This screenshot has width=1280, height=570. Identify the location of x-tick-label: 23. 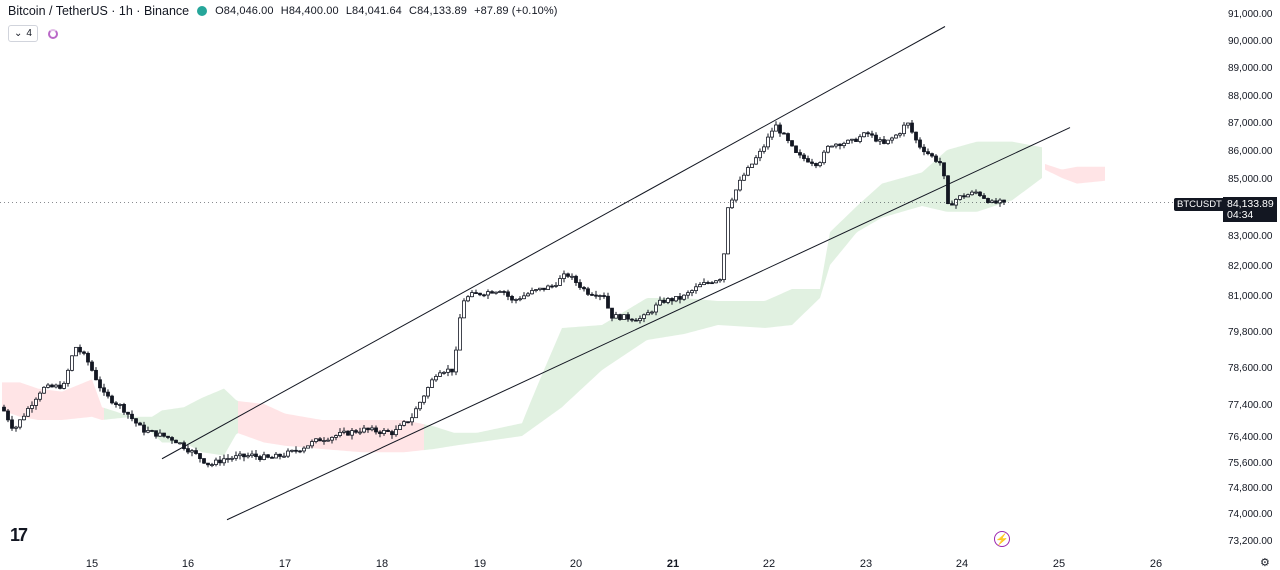
(866, 564).